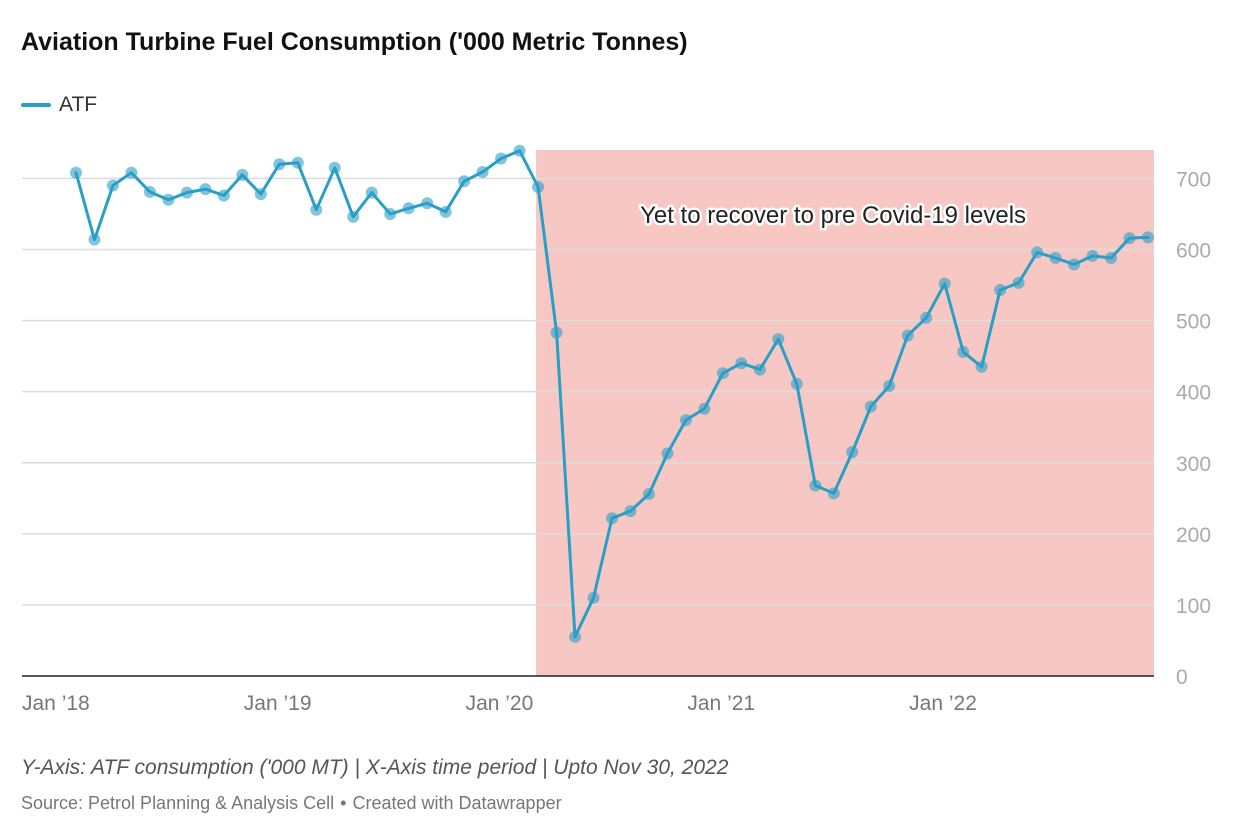 The image size is (1240, 840). I want to click on y-tick-label: 700, so click(1193, 179).